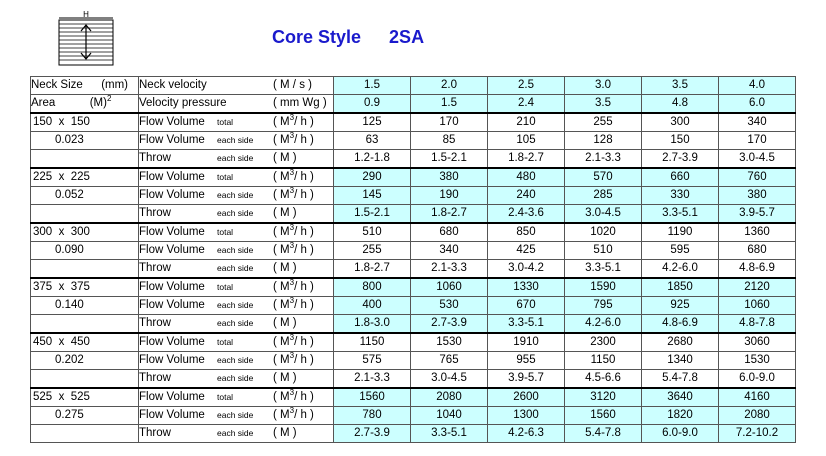 Image resolution: width=826 pixels, height=456 pixels. I want to click on neck-size-value: 300 x 300, so click(61, 232).